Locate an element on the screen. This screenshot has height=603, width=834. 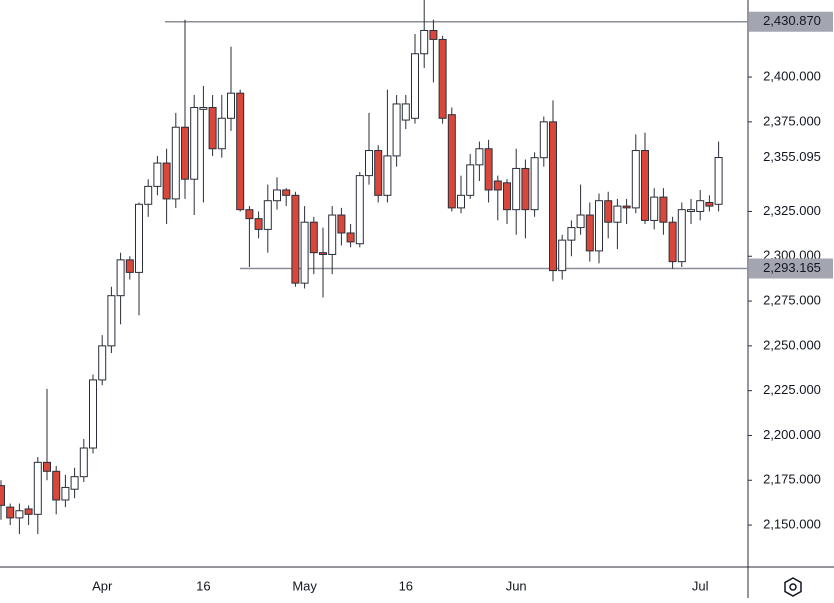
x-tick-label: Apr is located at coordinates (102, 585).